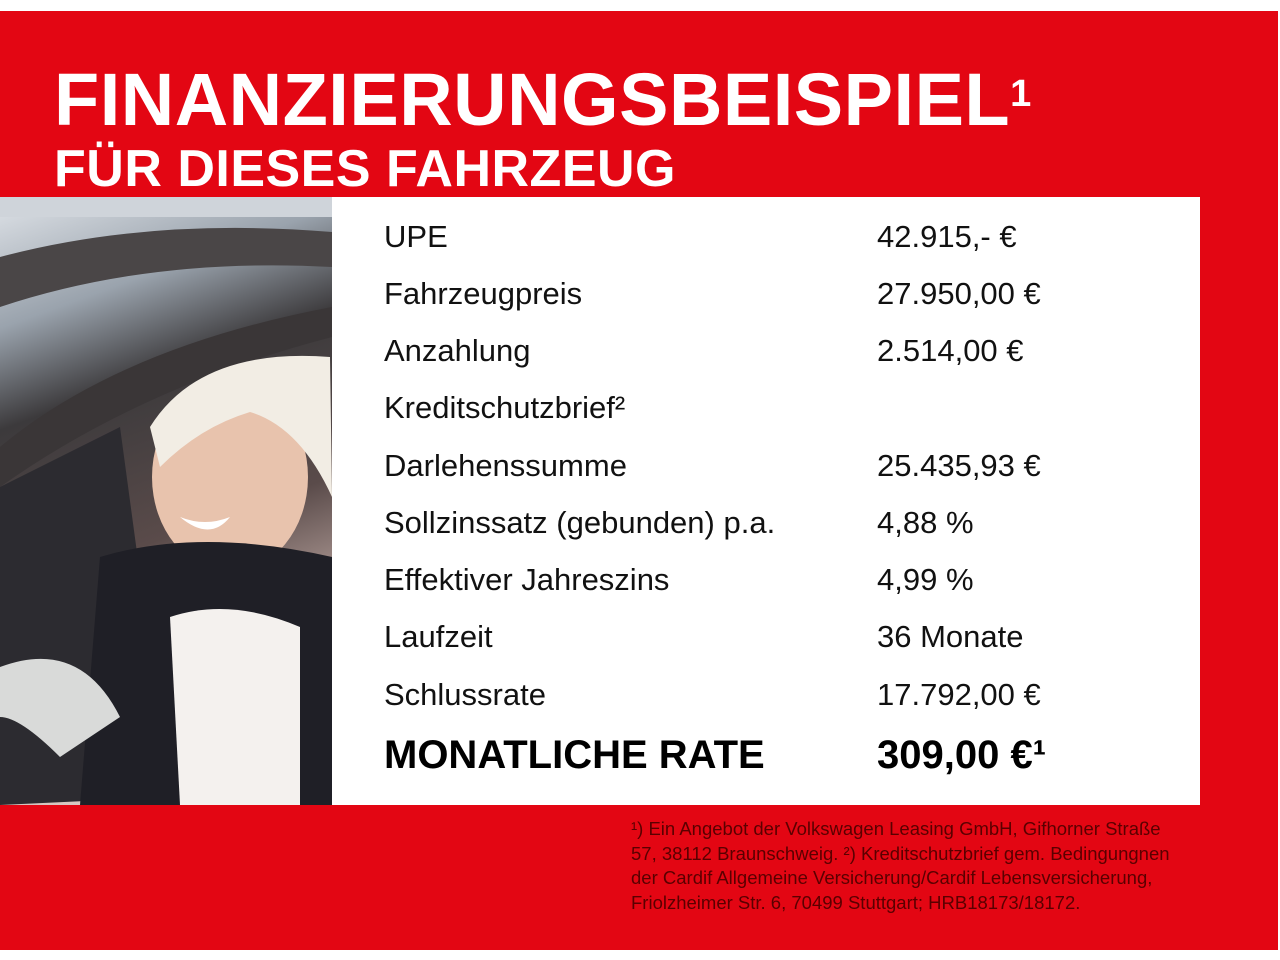 This screenshot has width=1280, height=960. I want to click on page-title: FINANZIERUNGSBEISPIEL1, so click(543, 100).